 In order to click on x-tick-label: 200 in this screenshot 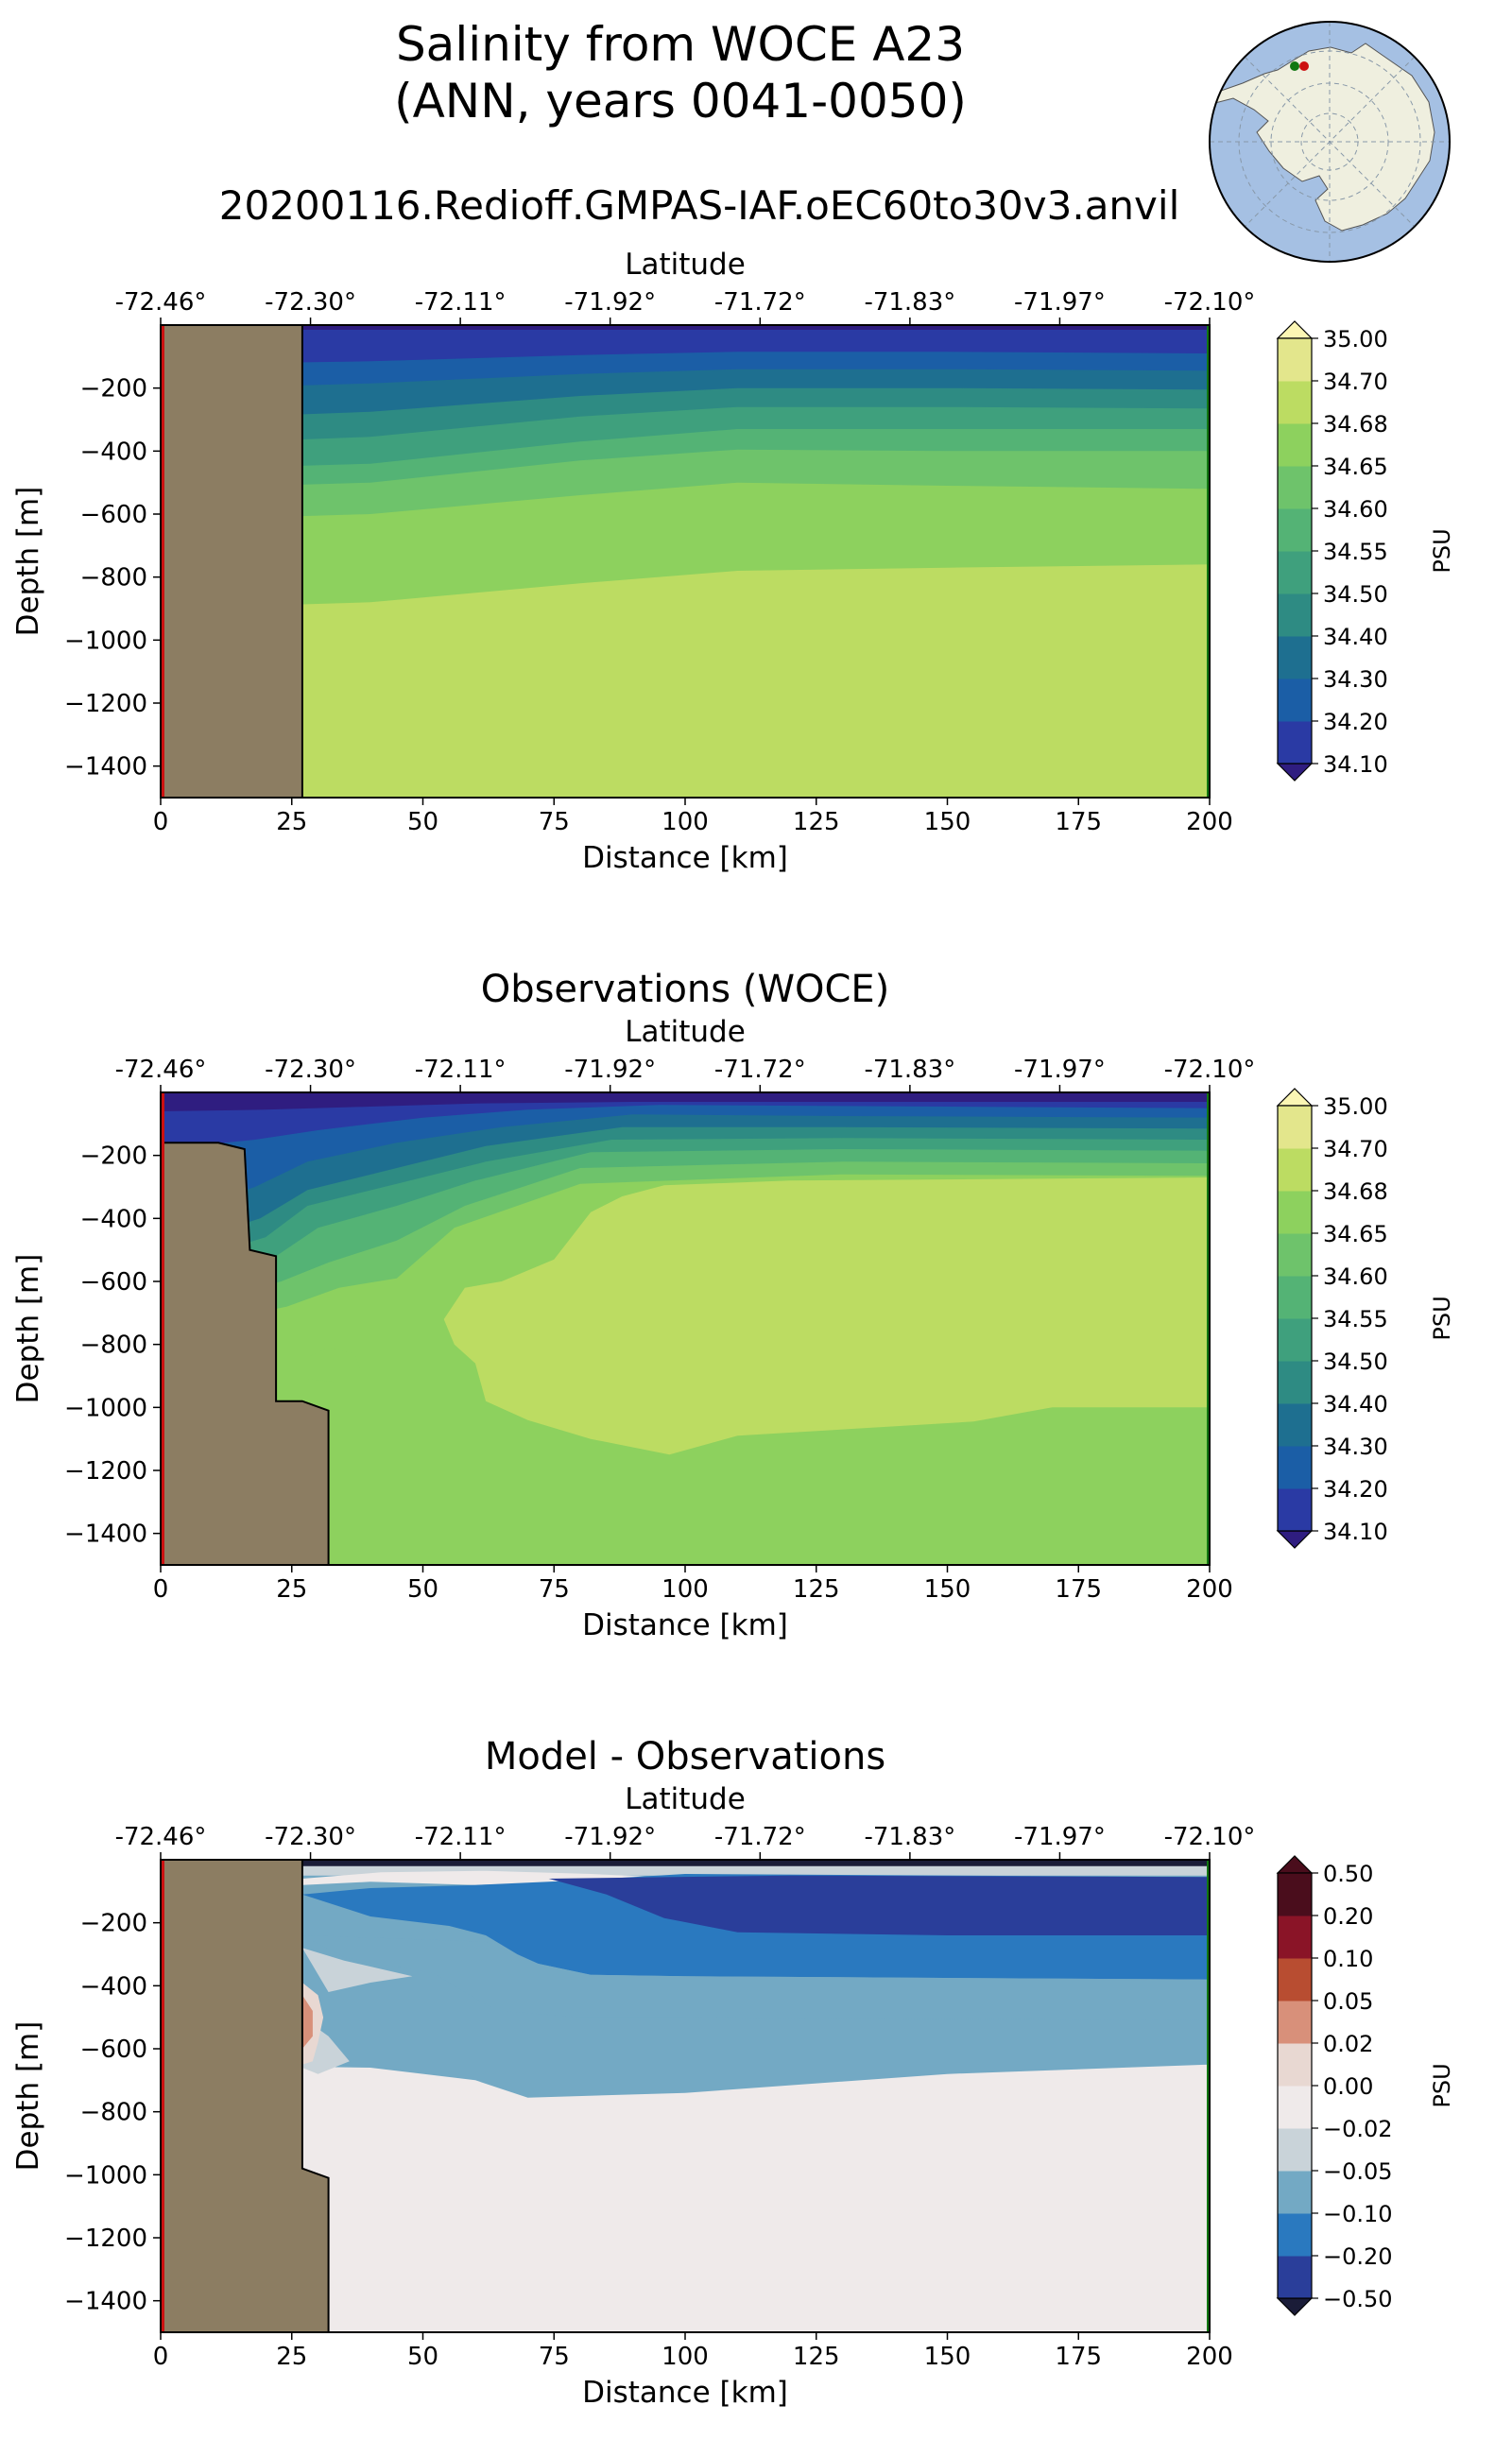, I will do `click(1209, 1589)`.